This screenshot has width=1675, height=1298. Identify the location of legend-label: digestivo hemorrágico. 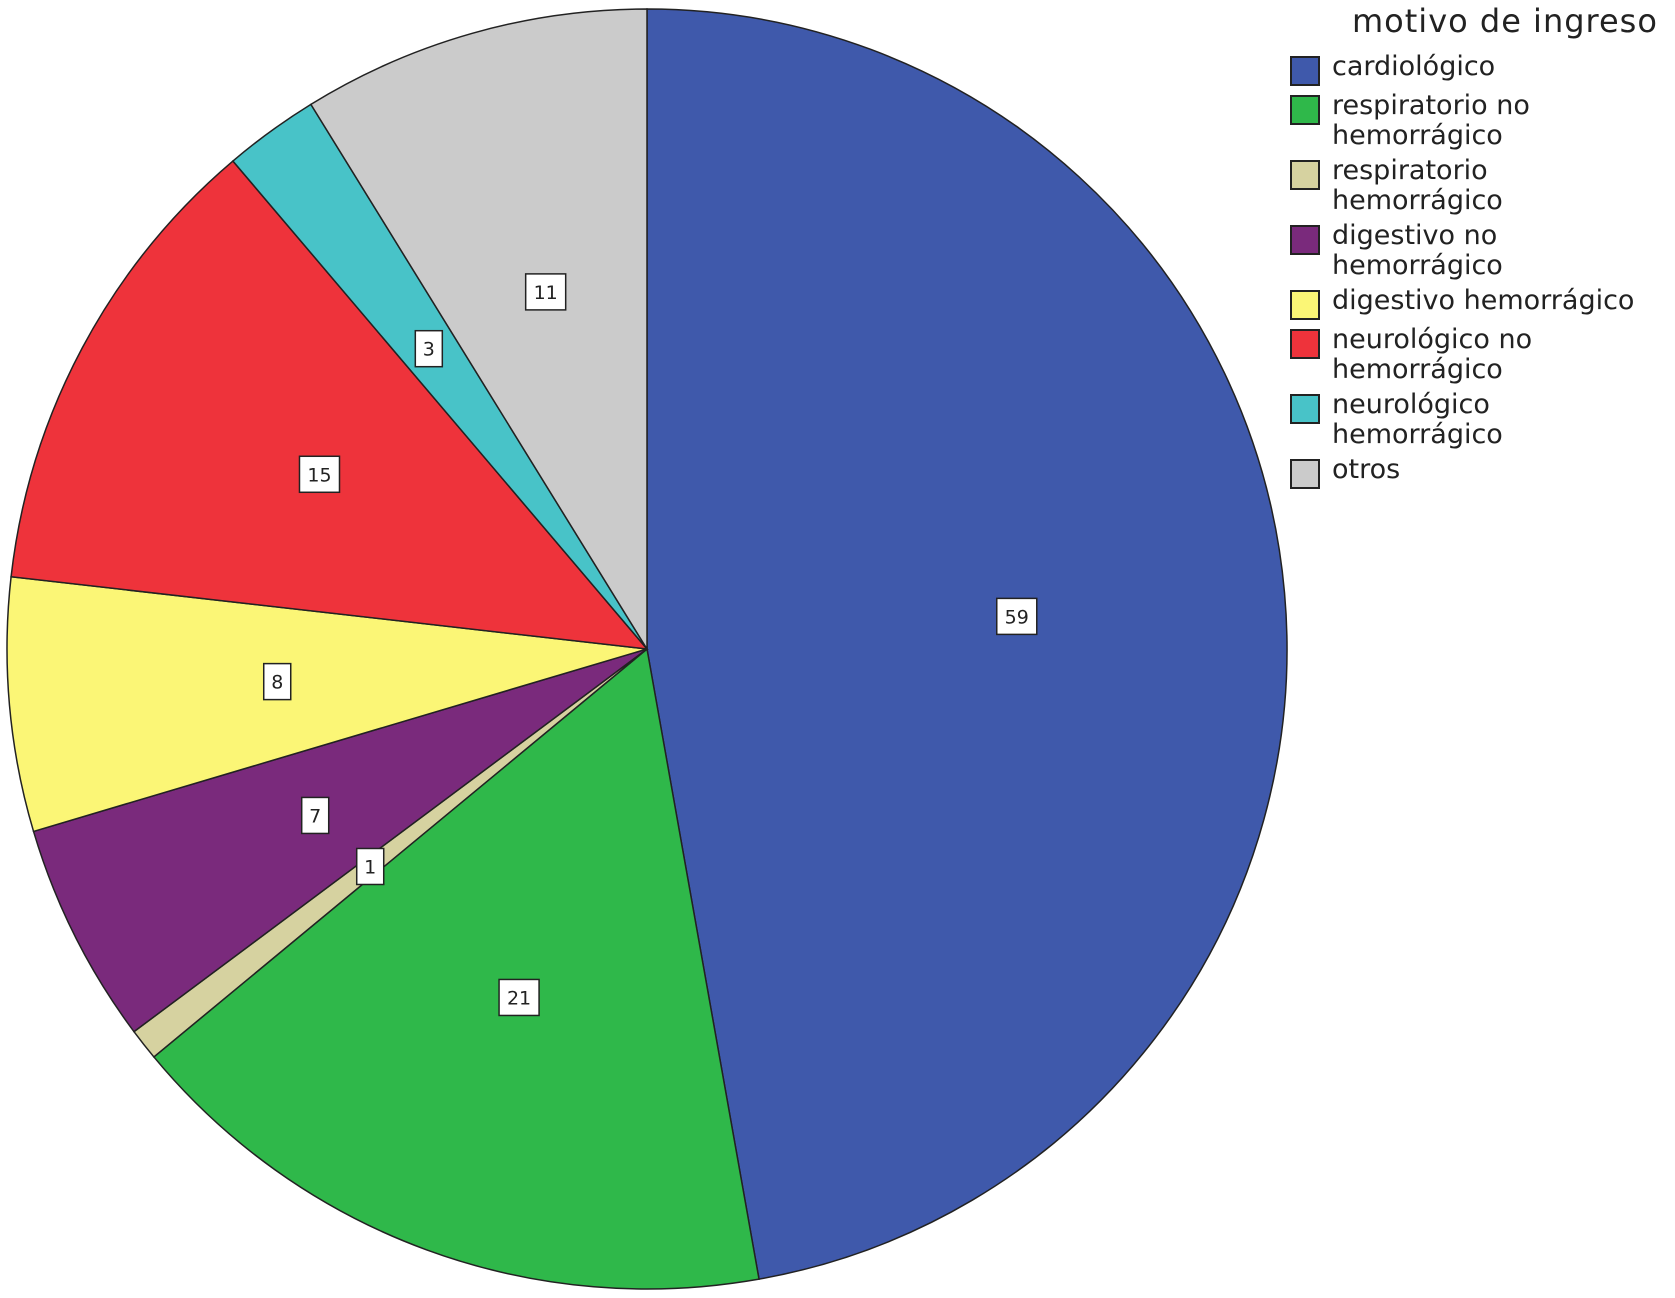
(1483, 300).